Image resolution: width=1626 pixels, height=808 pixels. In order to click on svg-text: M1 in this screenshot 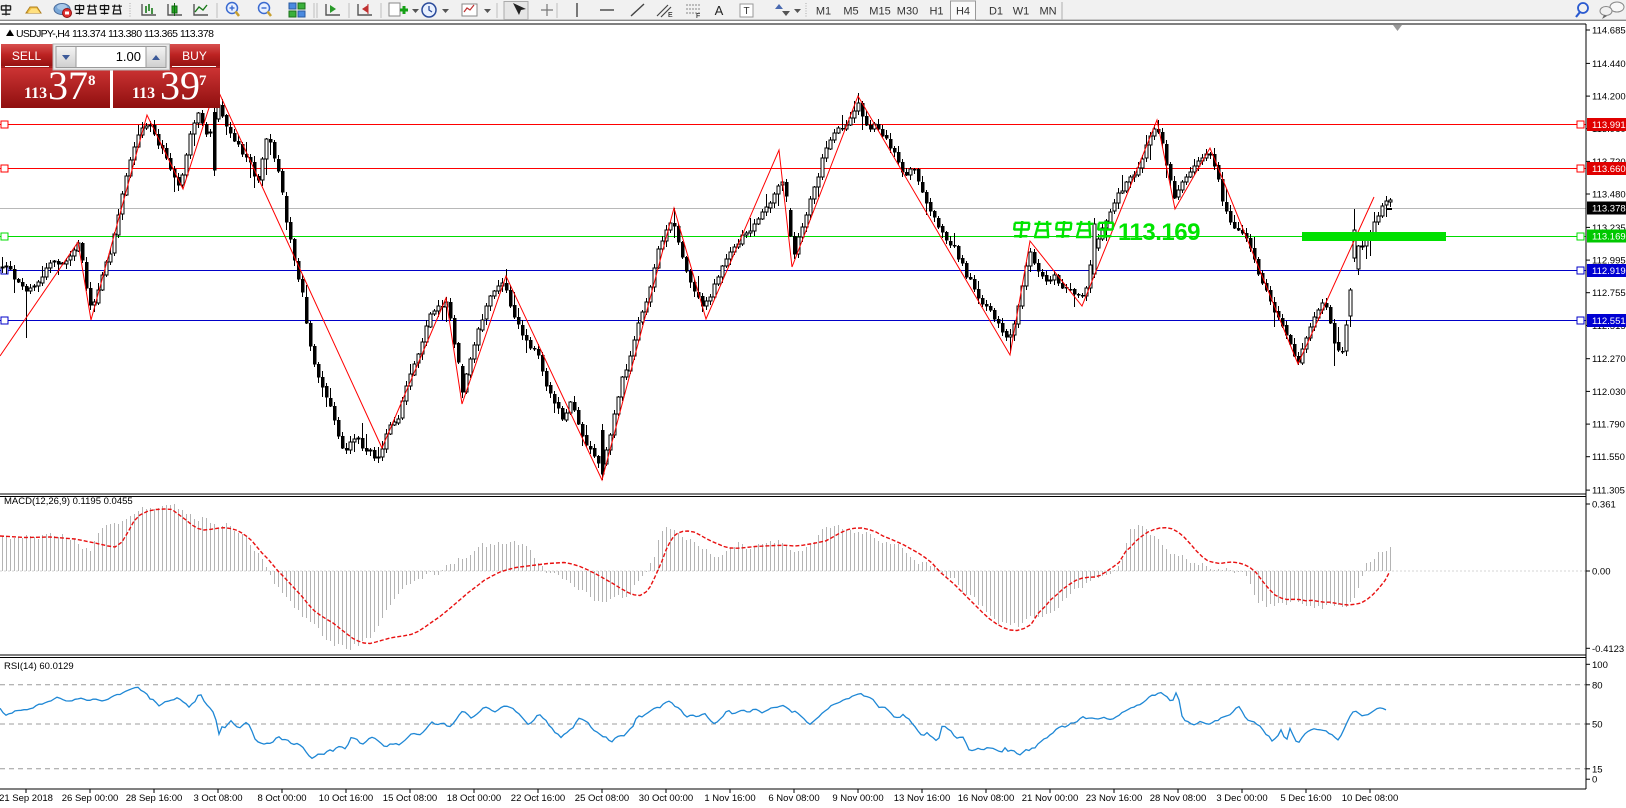, I will do `click(823, 12)`.